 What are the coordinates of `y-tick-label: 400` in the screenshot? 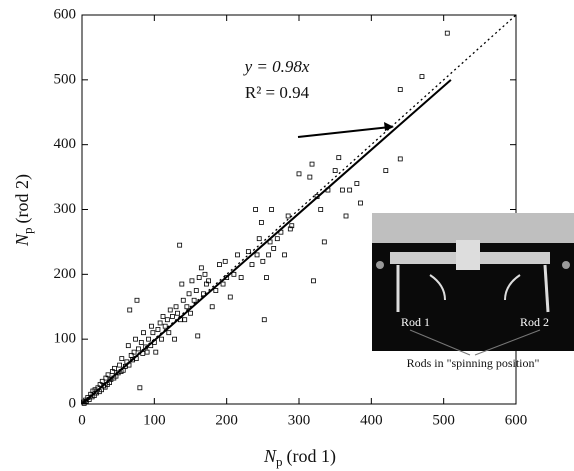 It's located at (65, 144).